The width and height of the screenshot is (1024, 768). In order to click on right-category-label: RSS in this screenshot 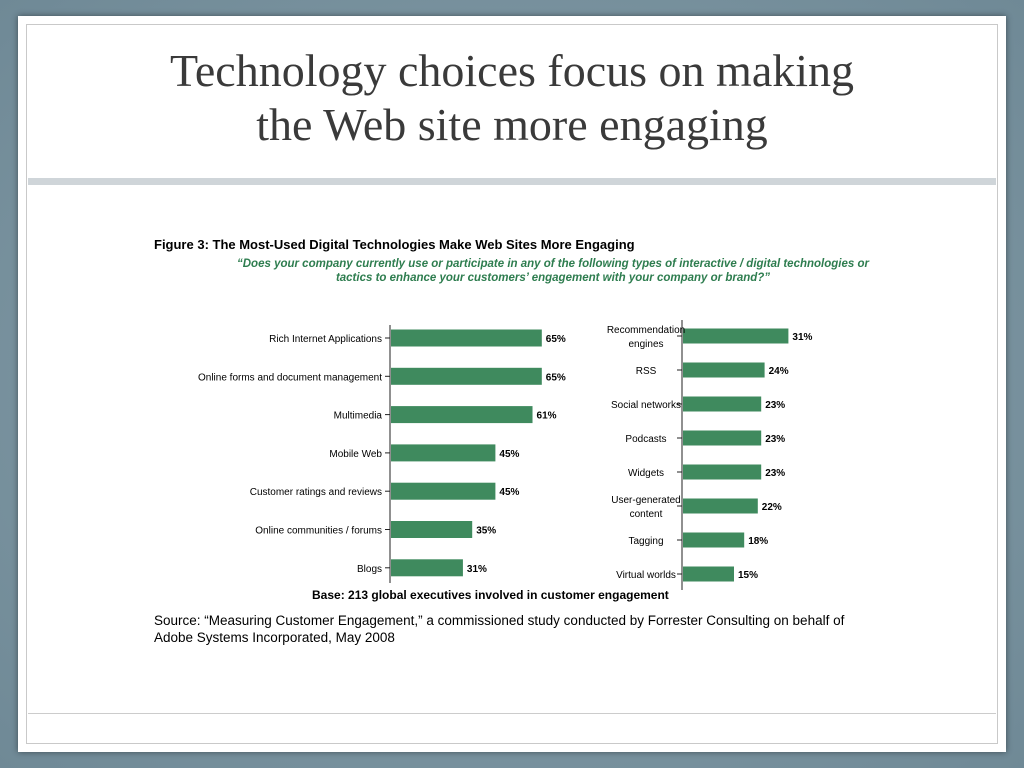, I will do `click(646, 371)`.